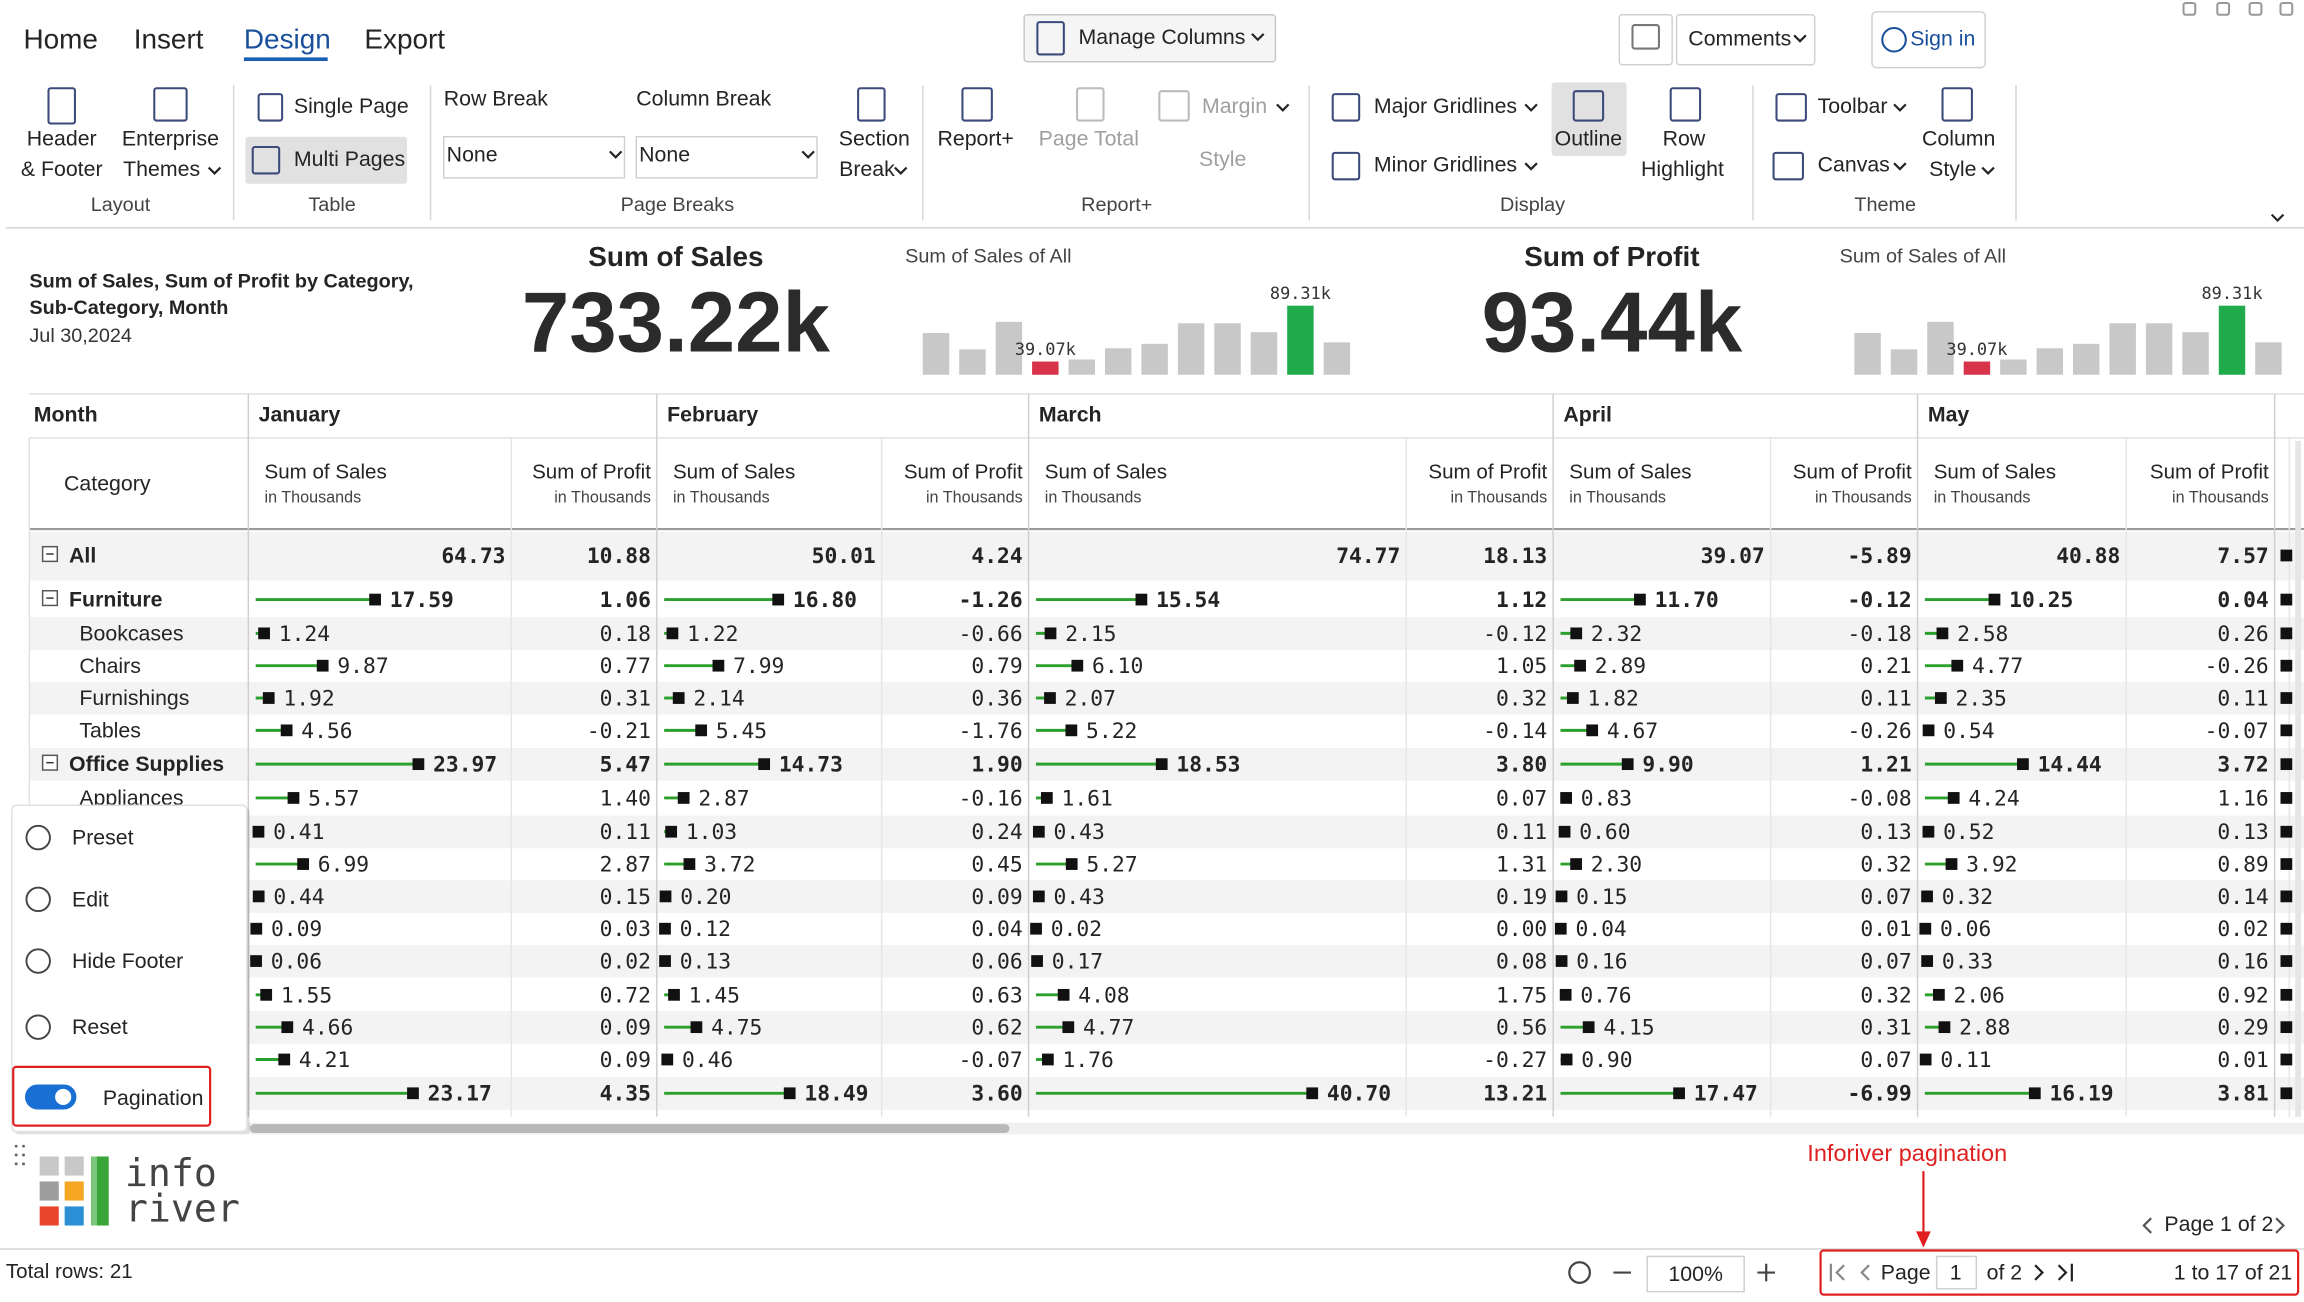 This screenshot has width=2304, height=1302. Describe the element at coordinates (625, 666) in the screenshot. I see `cell-value: 0.77` at that location.